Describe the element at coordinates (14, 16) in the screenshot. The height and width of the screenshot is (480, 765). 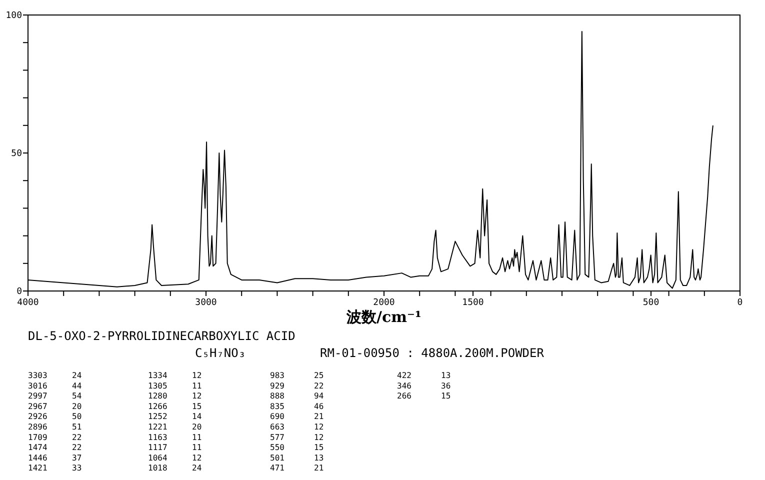
I see `y-tick-label: 100` at that location.